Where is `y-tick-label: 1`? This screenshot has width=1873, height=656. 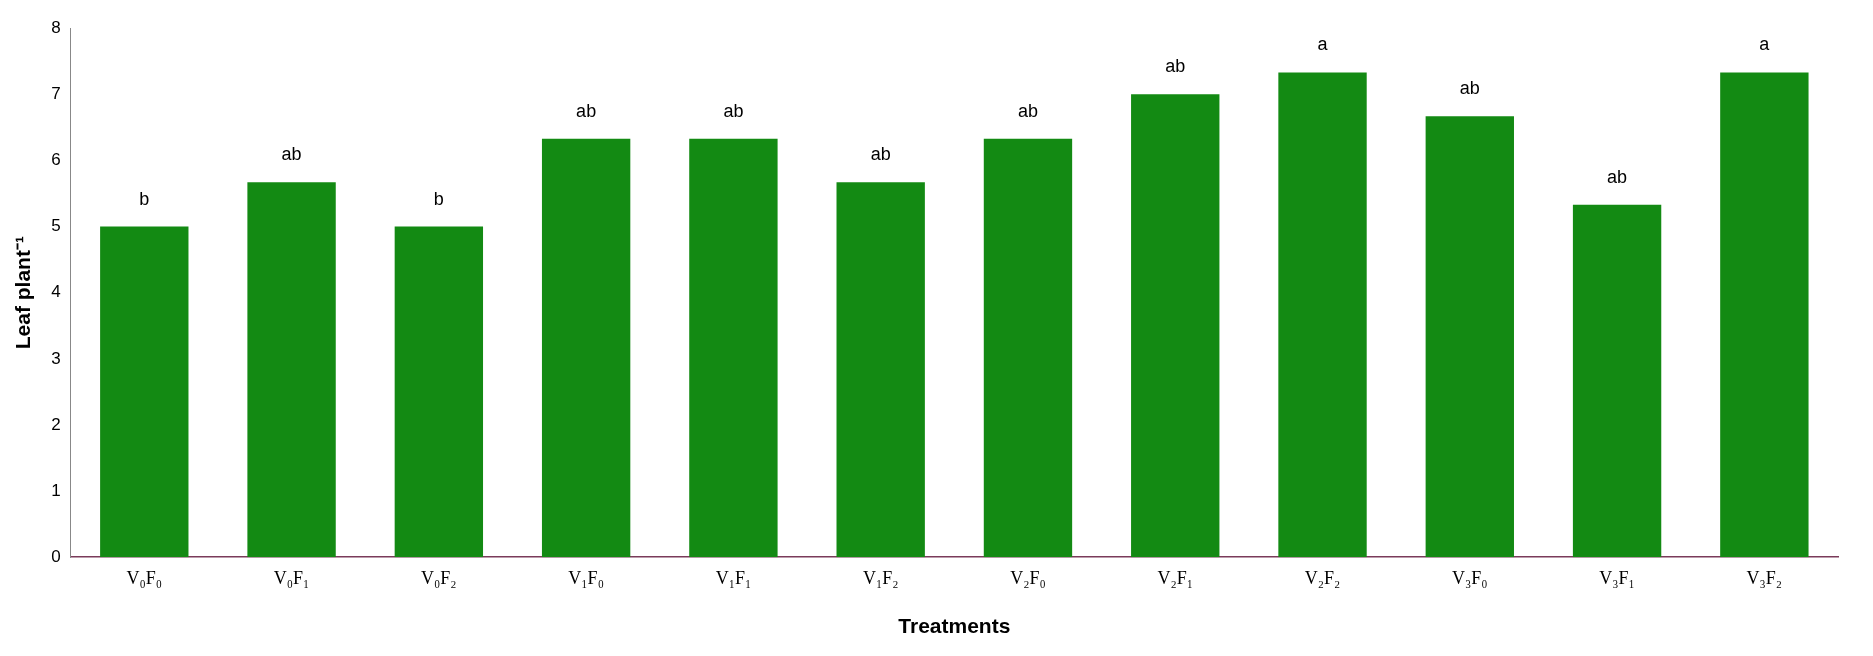
y-tick-label: 1 is located at coordinates (56, 490).